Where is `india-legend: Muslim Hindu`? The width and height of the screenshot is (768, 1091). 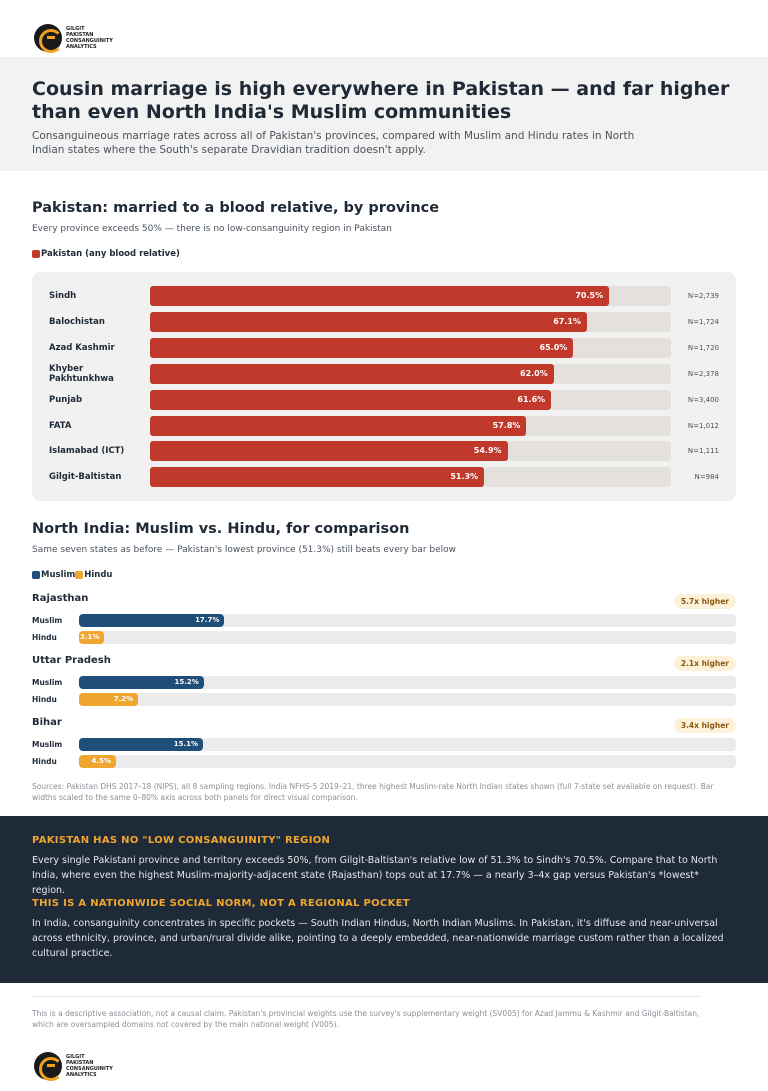 india-legend: Muslim Hindu is located at coordinates (72, 575).